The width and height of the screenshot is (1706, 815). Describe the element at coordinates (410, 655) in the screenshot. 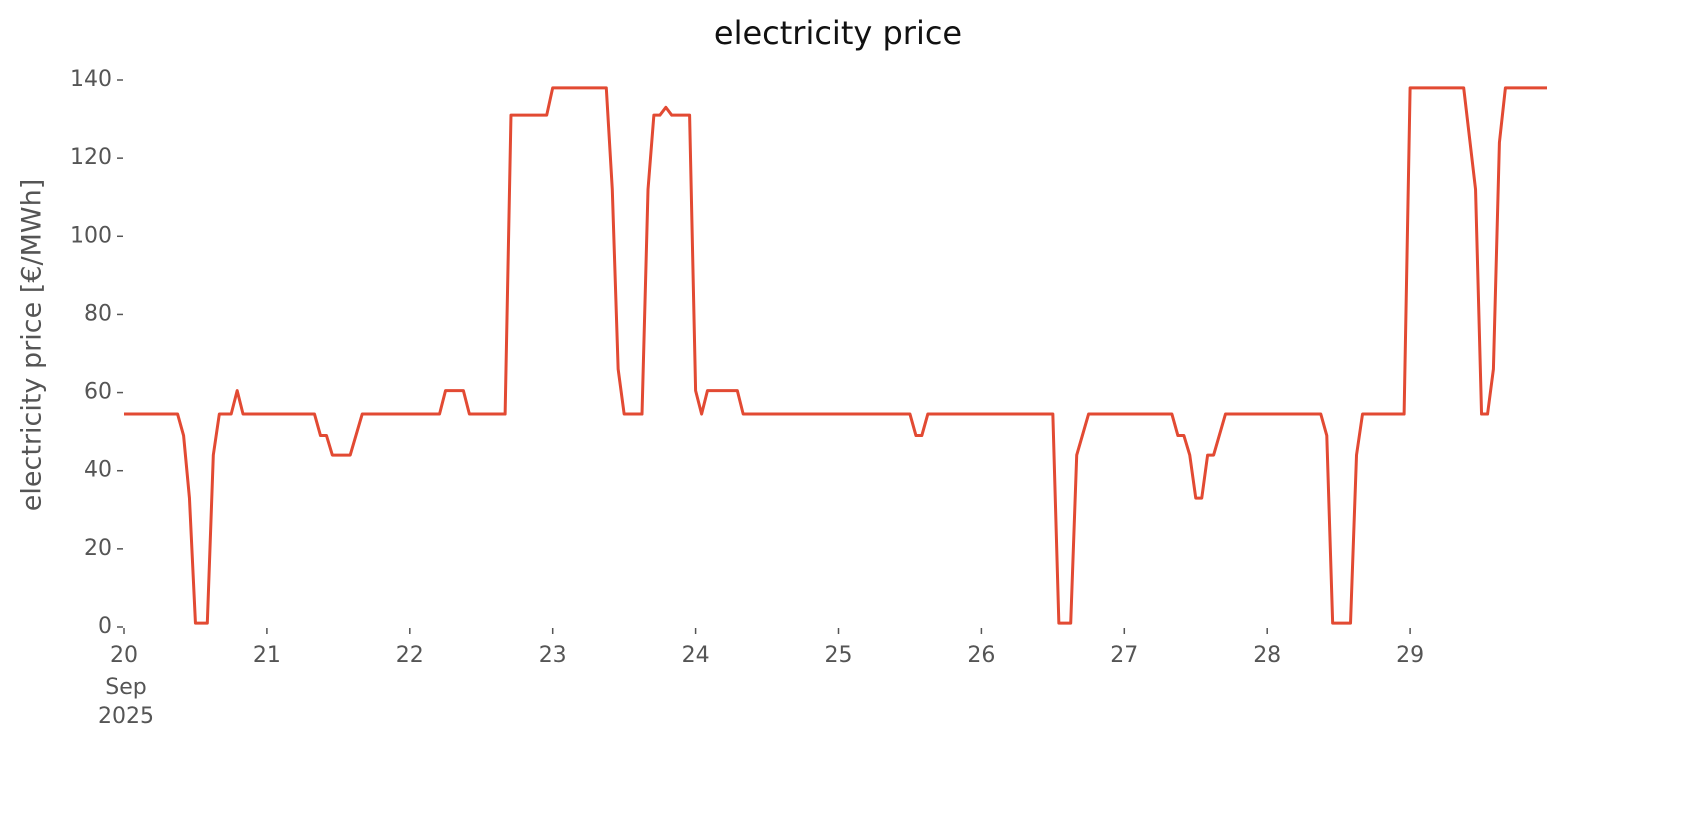

I see `x-tick-label: 22` at that location.